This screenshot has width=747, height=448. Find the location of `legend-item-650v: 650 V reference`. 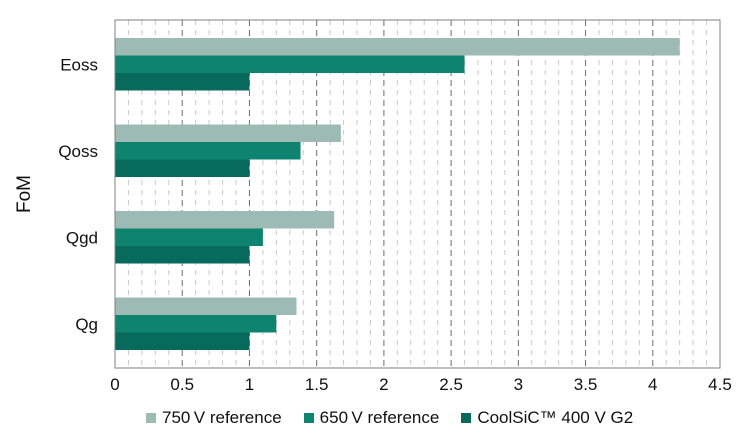

legend-item-650v: 650 V reference is located at coordinates (371, 418).